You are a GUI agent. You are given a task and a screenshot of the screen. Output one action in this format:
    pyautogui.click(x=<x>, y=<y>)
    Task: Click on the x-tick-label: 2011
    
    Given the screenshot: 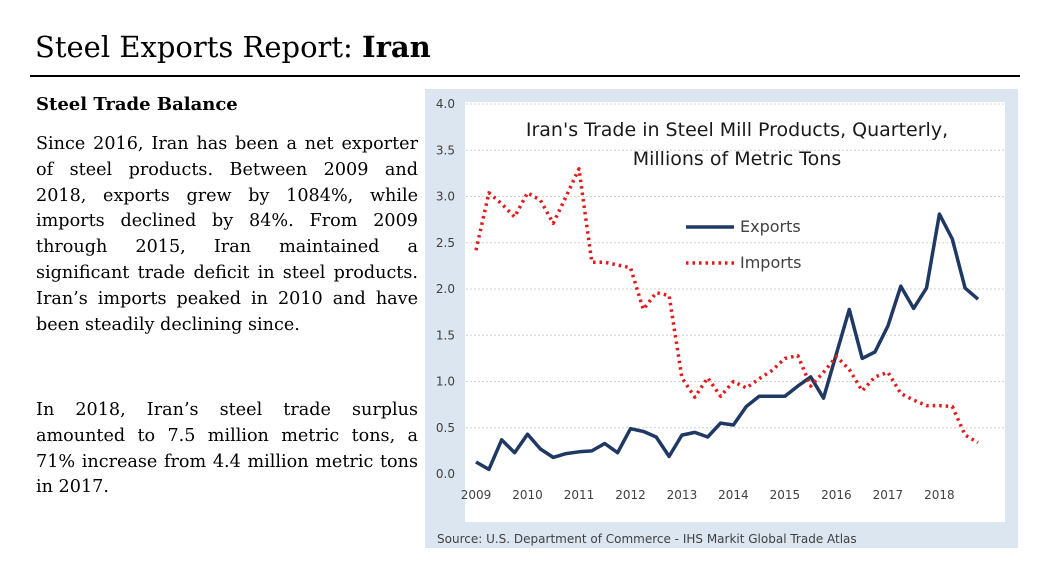 What is the action you would take?
    pyautogui.click(x=579, y=495)
    